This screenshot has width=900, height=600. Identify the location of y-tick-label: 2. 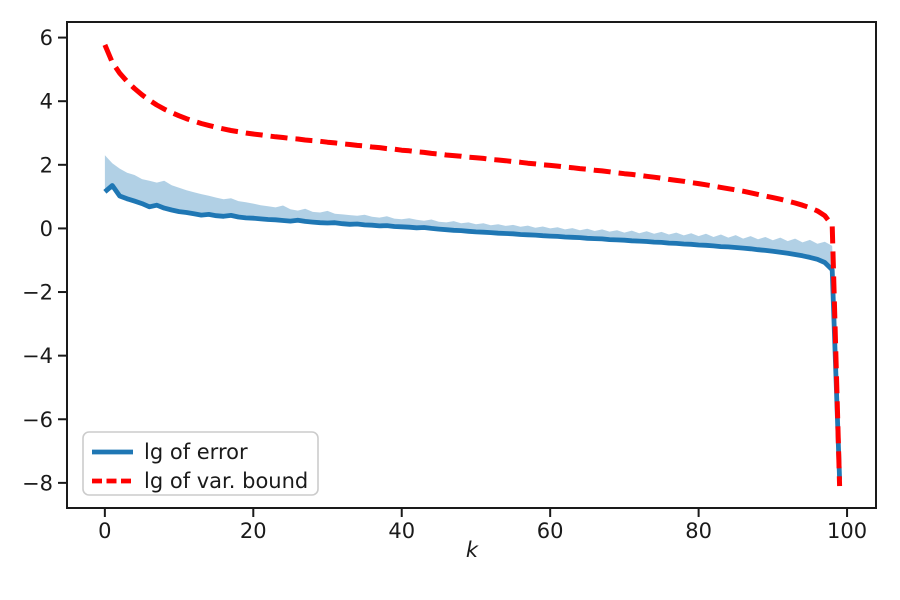
(46, 165).